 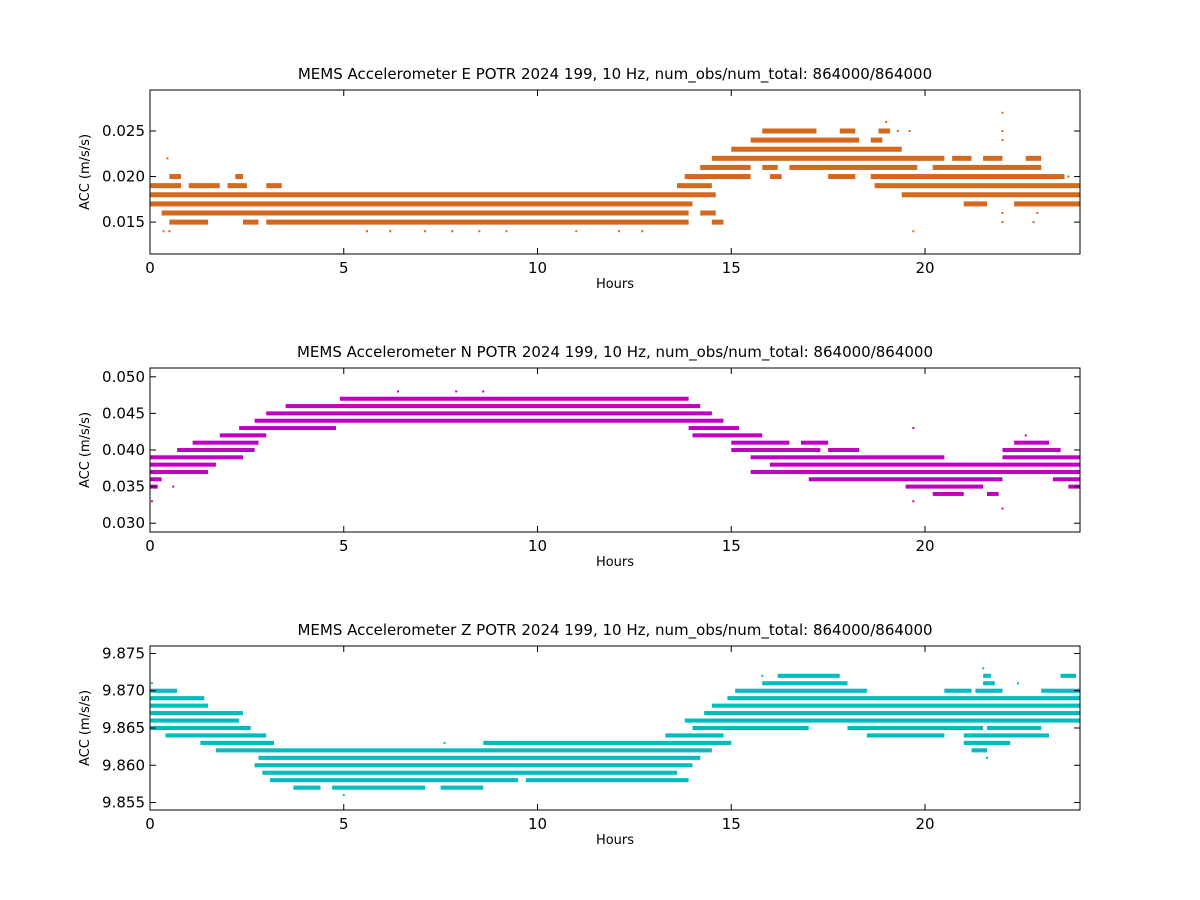 What do you see at coordinates (123, 377) in the screenshot?
I see `y-tick-label: 0.050` at bounding box center [123, 377].